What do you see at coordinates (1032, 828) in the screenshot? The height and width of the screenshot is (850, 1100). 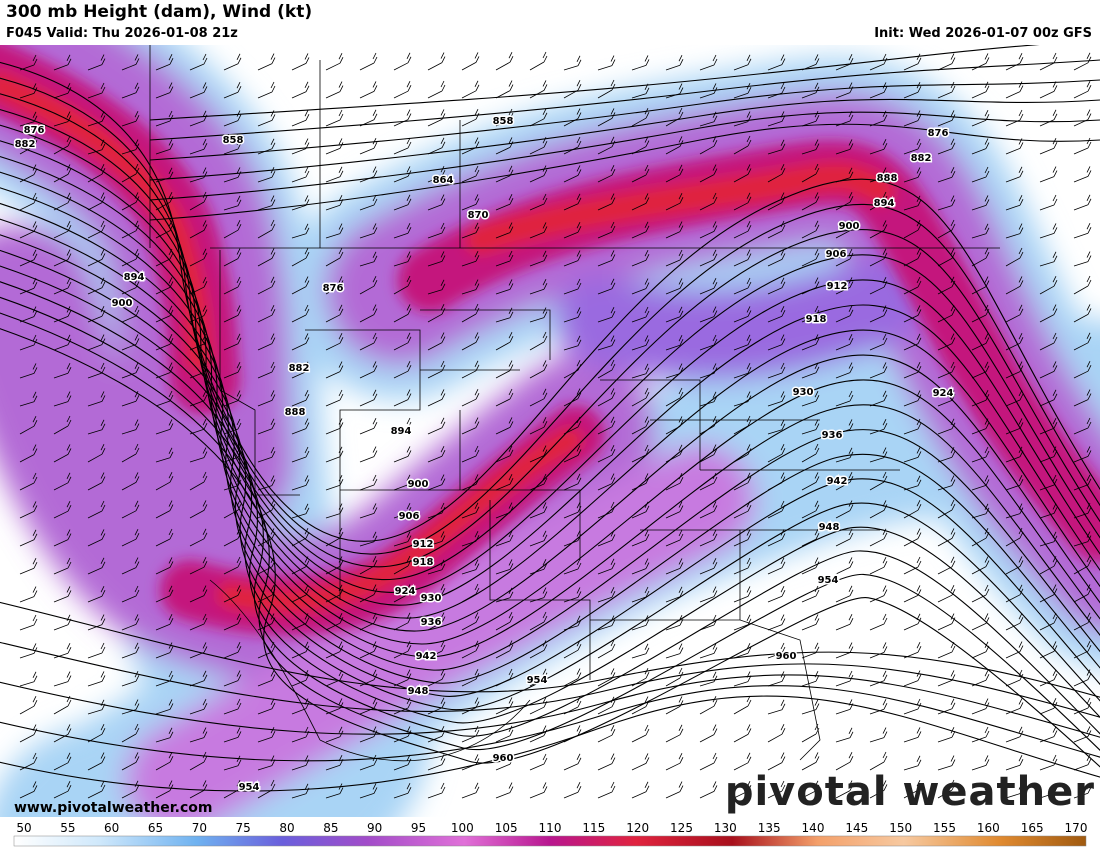 I see `colorbar-label: 165` at bounding box center [1032, 828].